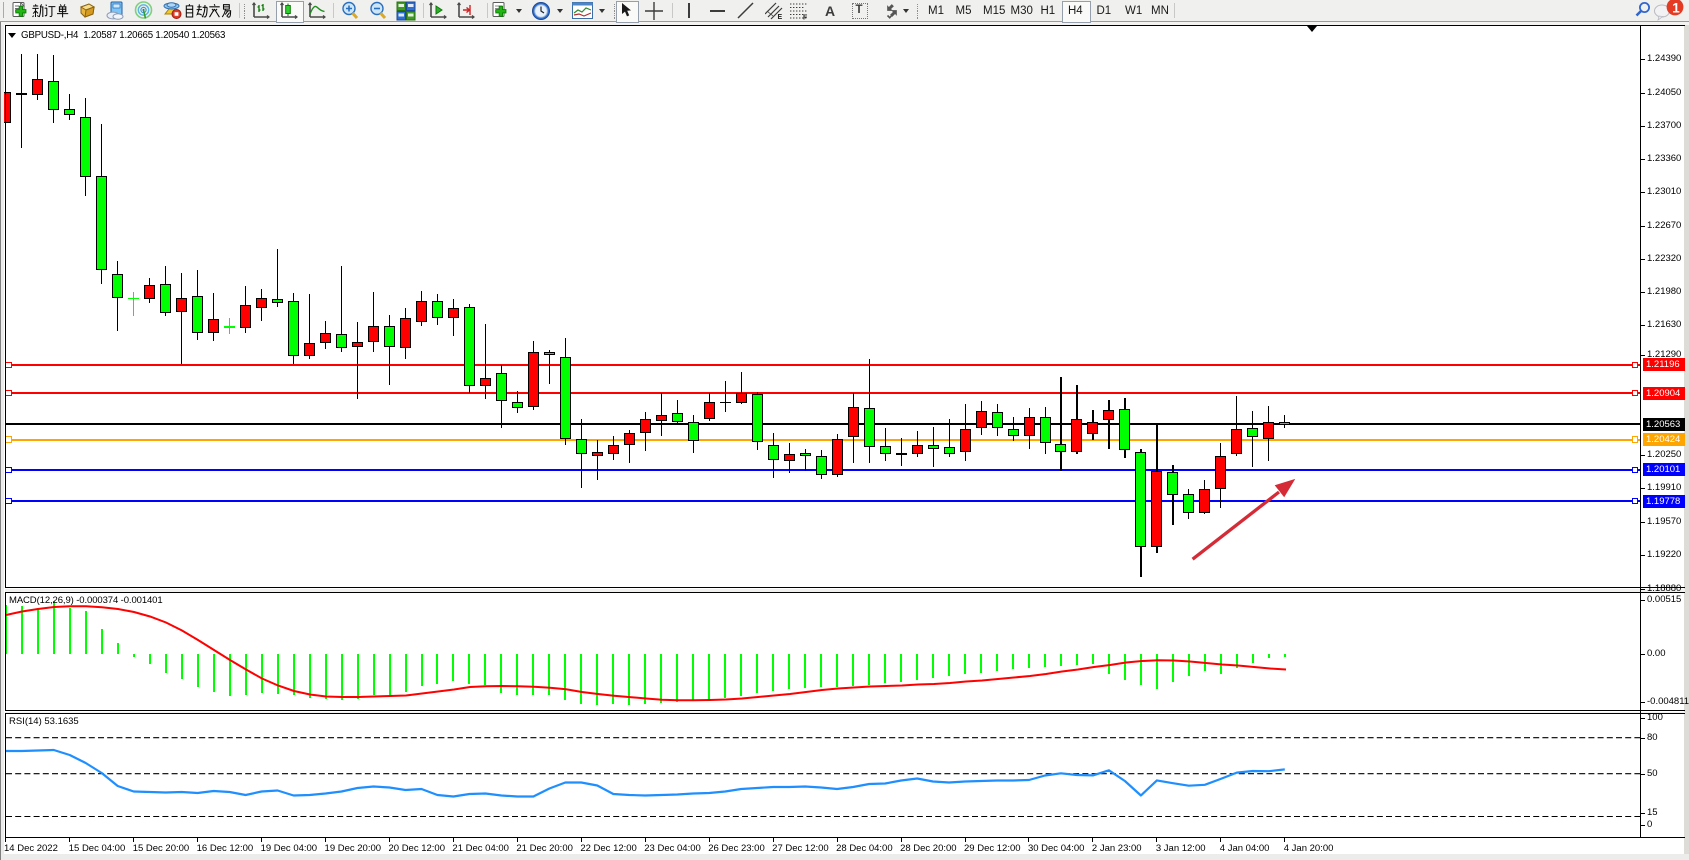  Describe the element at coordinates (780, 17) in the screenshot. I see `svg-text: E` at that location.